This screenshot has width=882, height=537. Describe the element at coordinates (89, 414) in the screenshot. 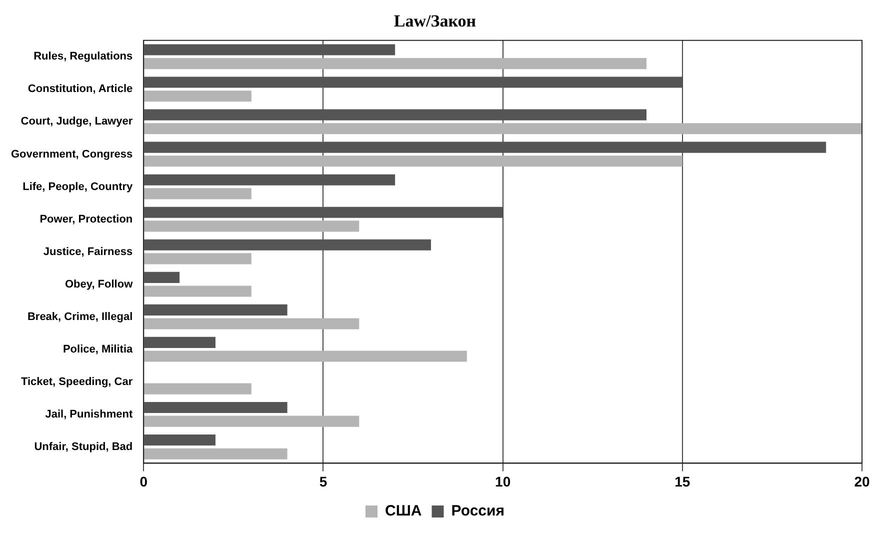

I see `y-tick-label: Jail, Punishment` at that location.